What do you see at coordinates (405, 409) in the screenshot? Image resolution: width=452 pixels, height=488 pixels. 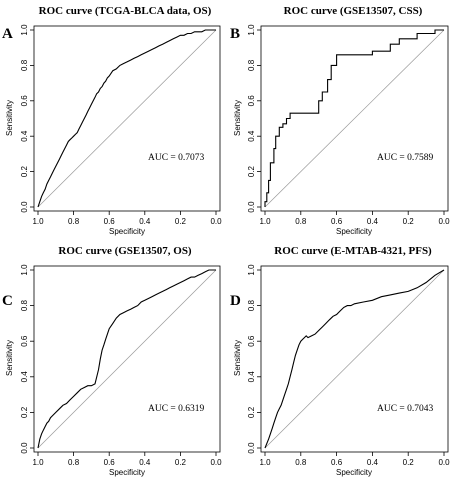 I see `panel-d-auc-label: AUC = 0.7043` at bounding box center [405, 409].